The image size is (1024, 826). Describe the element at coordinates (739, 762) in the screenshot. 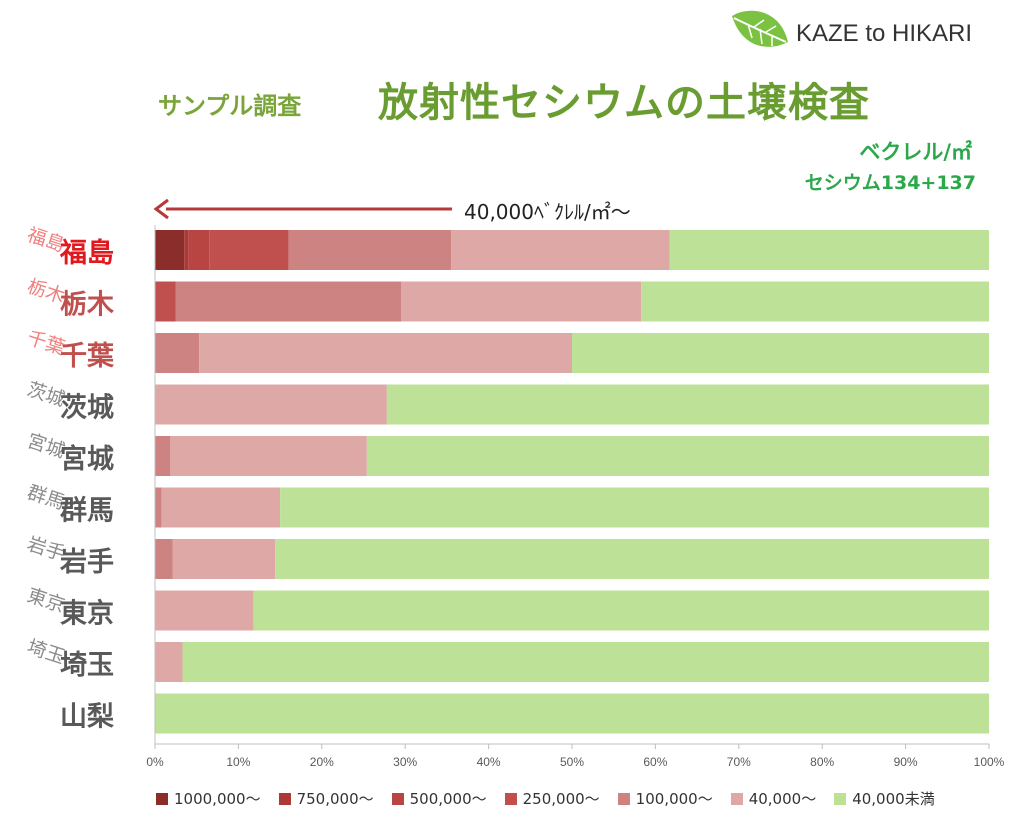

I see `x-tick-label: 70%` at that location.